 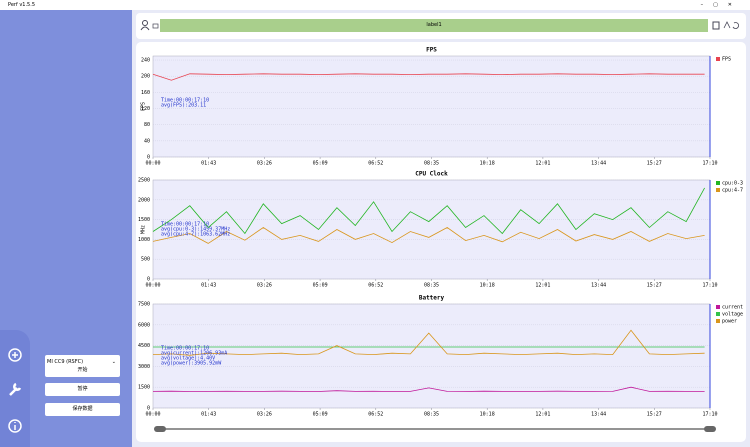 I want to click on chart-title: Battery, so click(x=432, y=298).